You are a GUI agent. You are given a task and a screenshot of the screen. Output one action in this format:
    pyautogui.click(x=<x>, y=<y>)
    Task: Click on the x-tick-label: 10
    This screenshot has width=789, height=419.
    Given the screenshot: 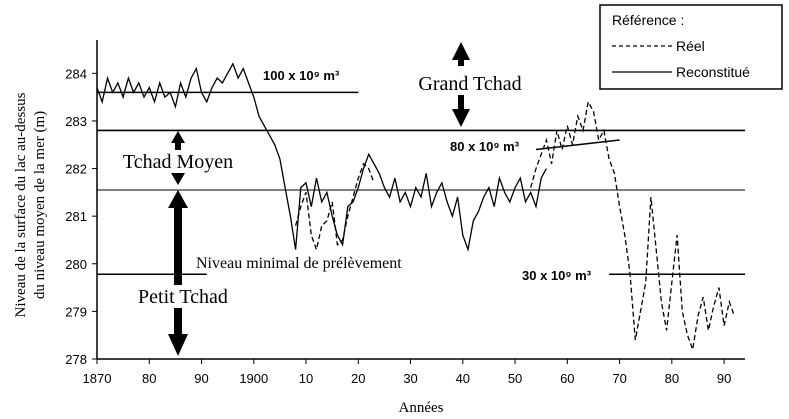 What is the action you would take?
    pyautogui.click(x=306, y=378)
    